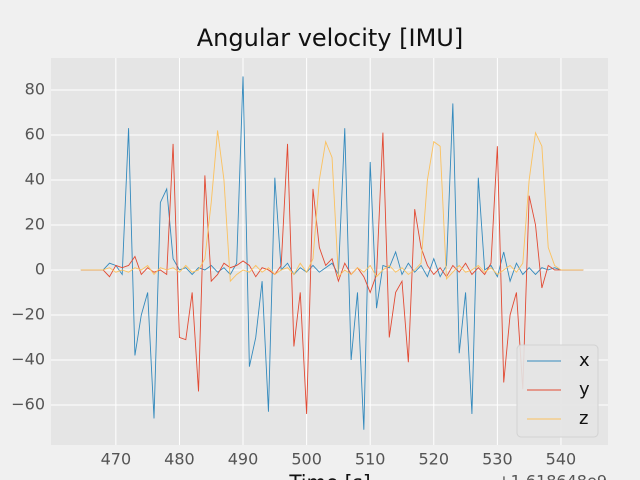  What do you see at coordinates (552, 476) in the screenshot?
I see `x-offset-label: +1.618648e9` at bounding box center [552, 476].